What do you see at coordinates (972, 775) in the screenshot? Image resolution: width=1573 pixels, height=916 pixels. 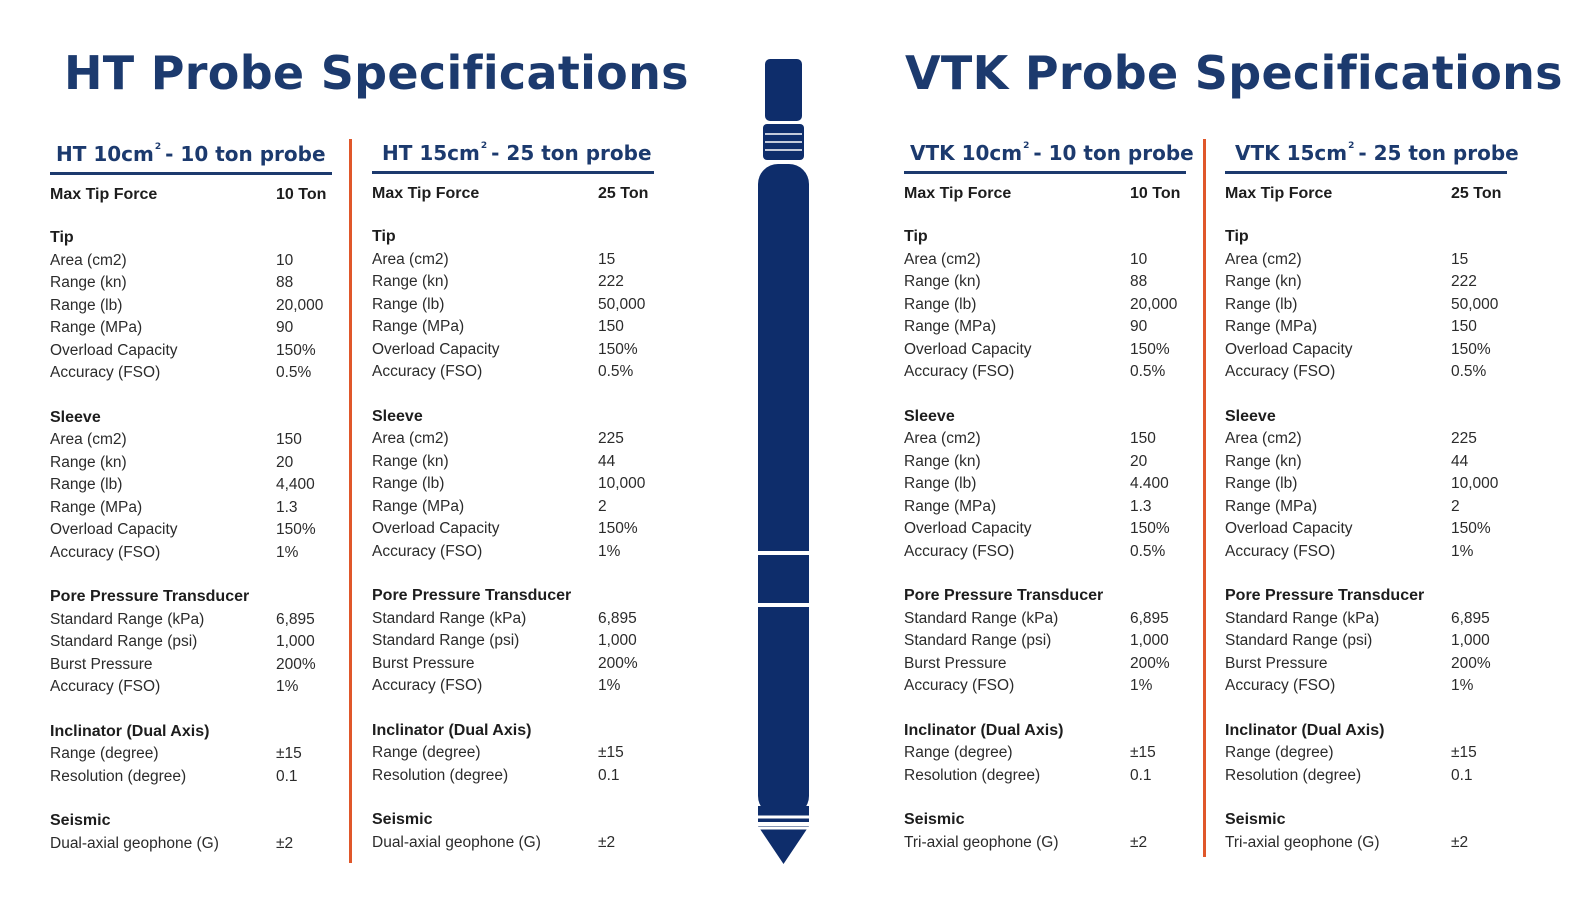 I see `spec-label: Resolution (degree)` at bounding box center [972, 775].